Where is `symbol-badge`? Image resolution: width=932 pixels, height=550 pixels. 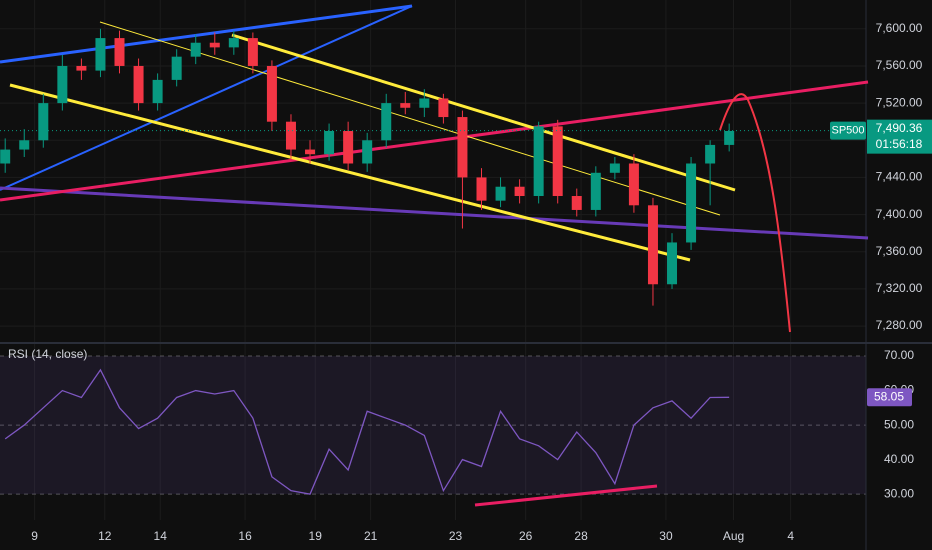 symbol-badge is located at coordinates (848, 130).